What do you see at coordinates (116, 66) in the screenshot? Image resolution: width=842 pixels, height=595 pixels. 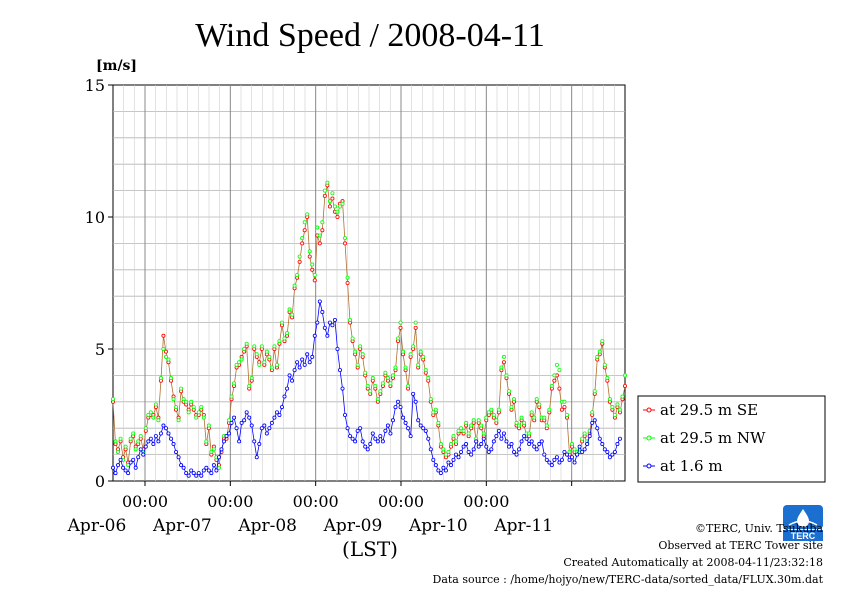 I see `y-axis-unit-label: [m/s]` at bounding box center [116, 66].